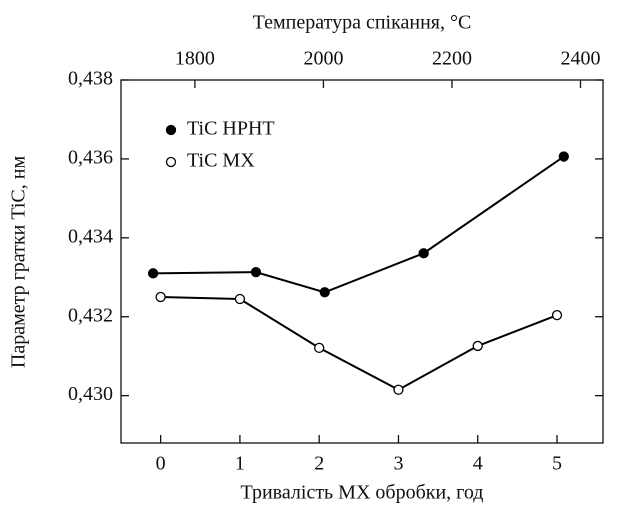 The width and height of the screenshot is (623, 507). I want to click on x2-tick-label: 2000, so click(323, 59).